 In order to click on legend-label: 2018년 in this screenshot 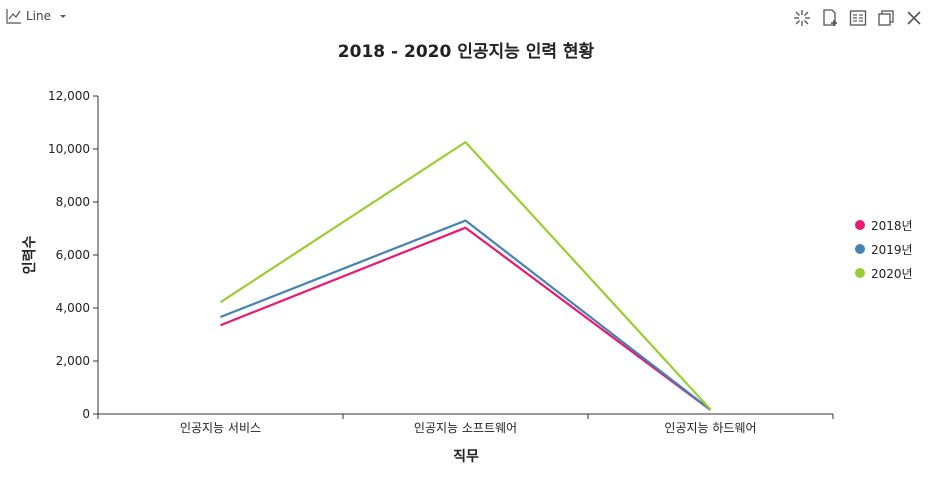, I will do `click(892, 226)`.